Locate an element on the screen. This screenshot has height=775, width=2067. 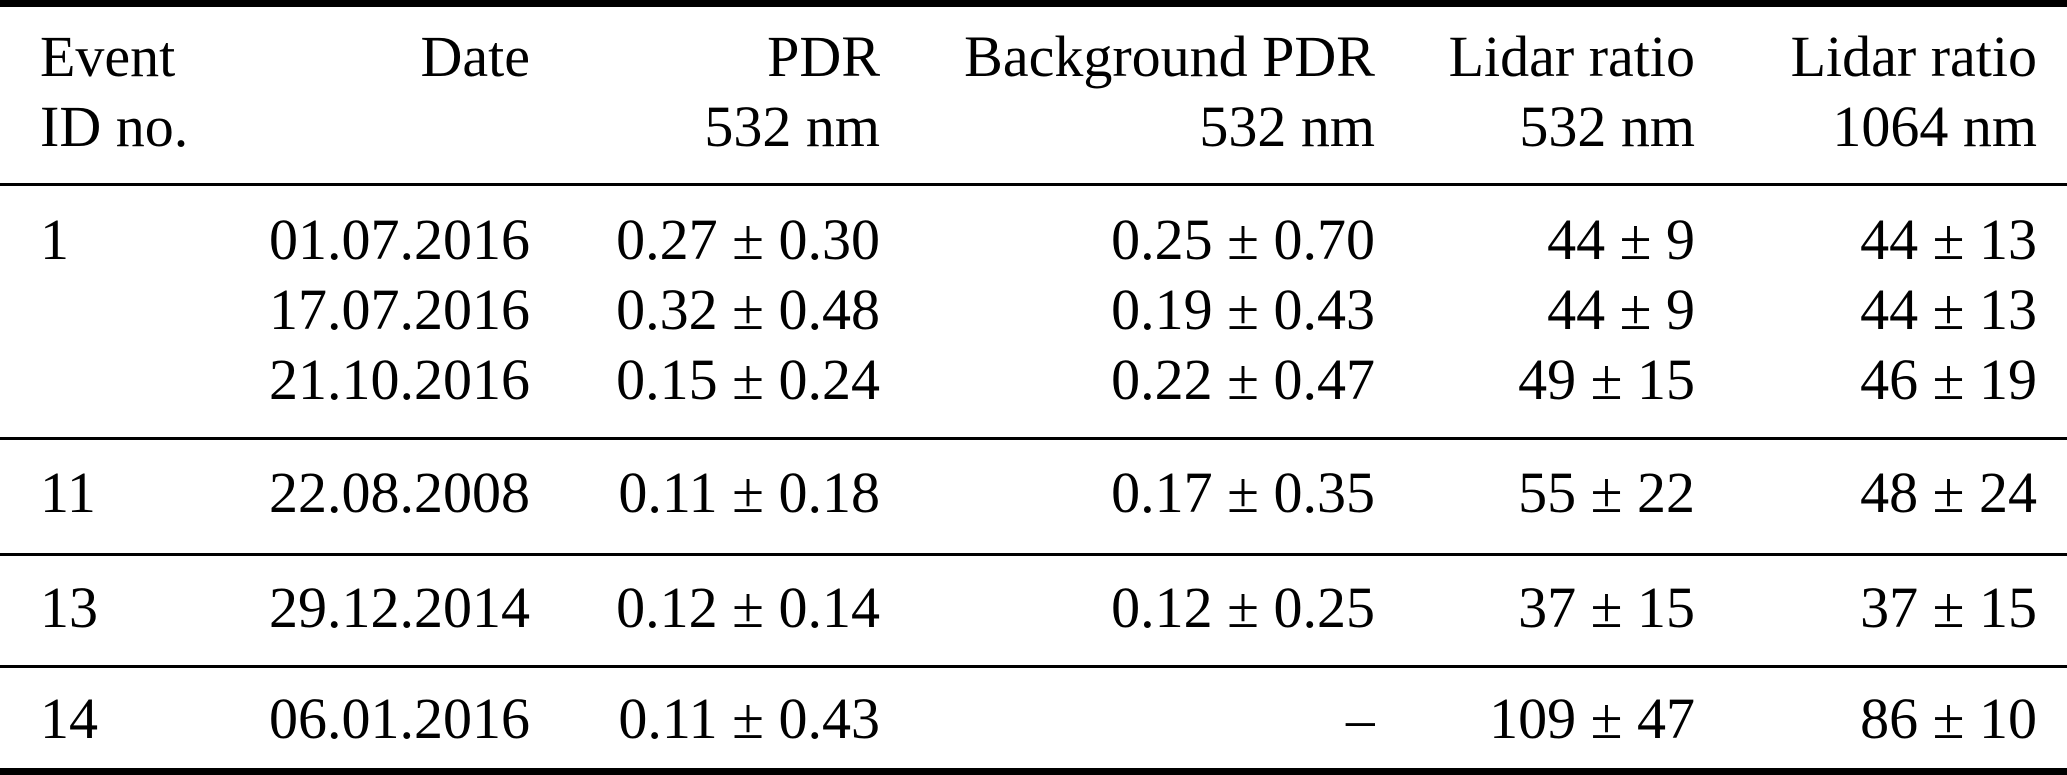
header-line: PDR is located at coordinates (823, 56).